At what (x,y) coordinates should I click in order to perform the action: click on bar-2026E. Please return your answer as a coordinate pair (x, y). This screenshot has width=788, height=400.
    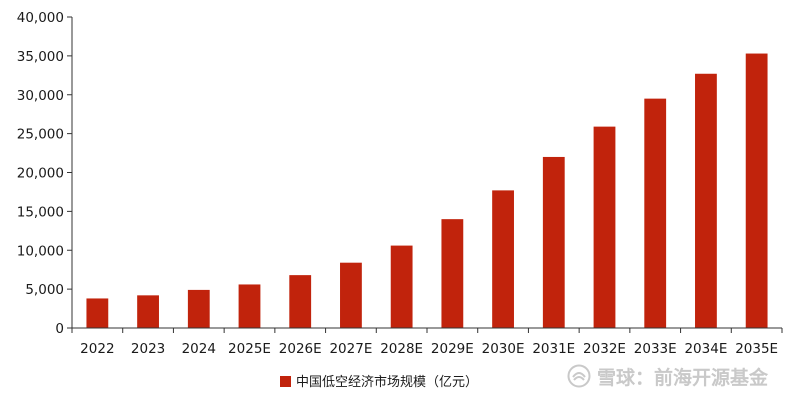
    Looking at the image, I should click on (300, 301).